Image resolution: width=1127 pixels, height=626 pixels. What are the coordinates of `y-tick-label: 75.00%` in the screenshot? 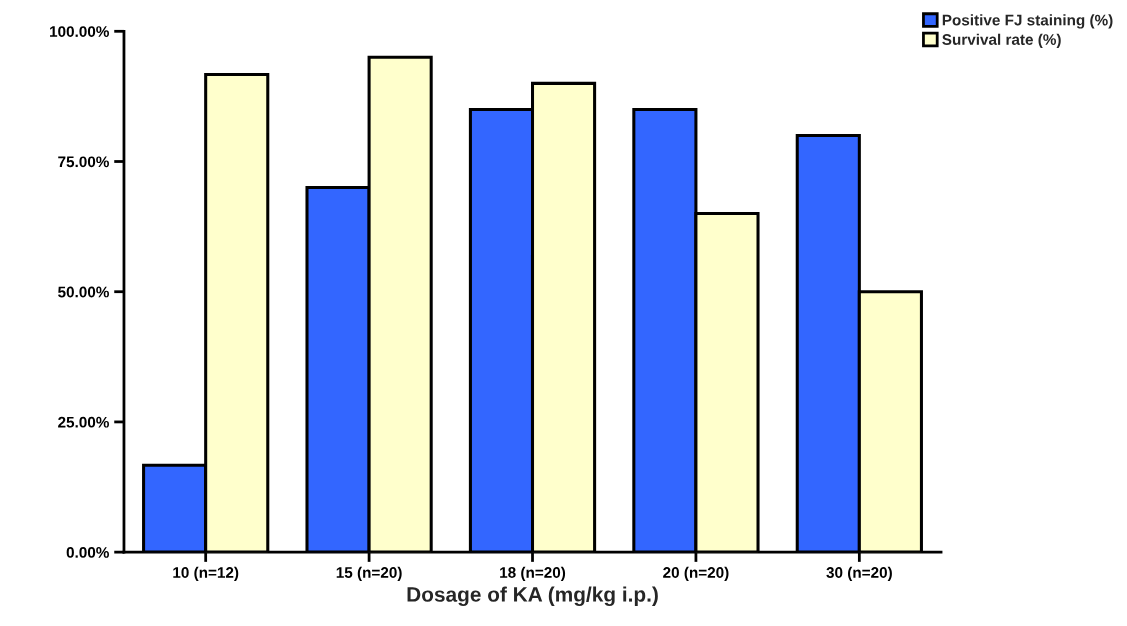 It's located at (83, 162).